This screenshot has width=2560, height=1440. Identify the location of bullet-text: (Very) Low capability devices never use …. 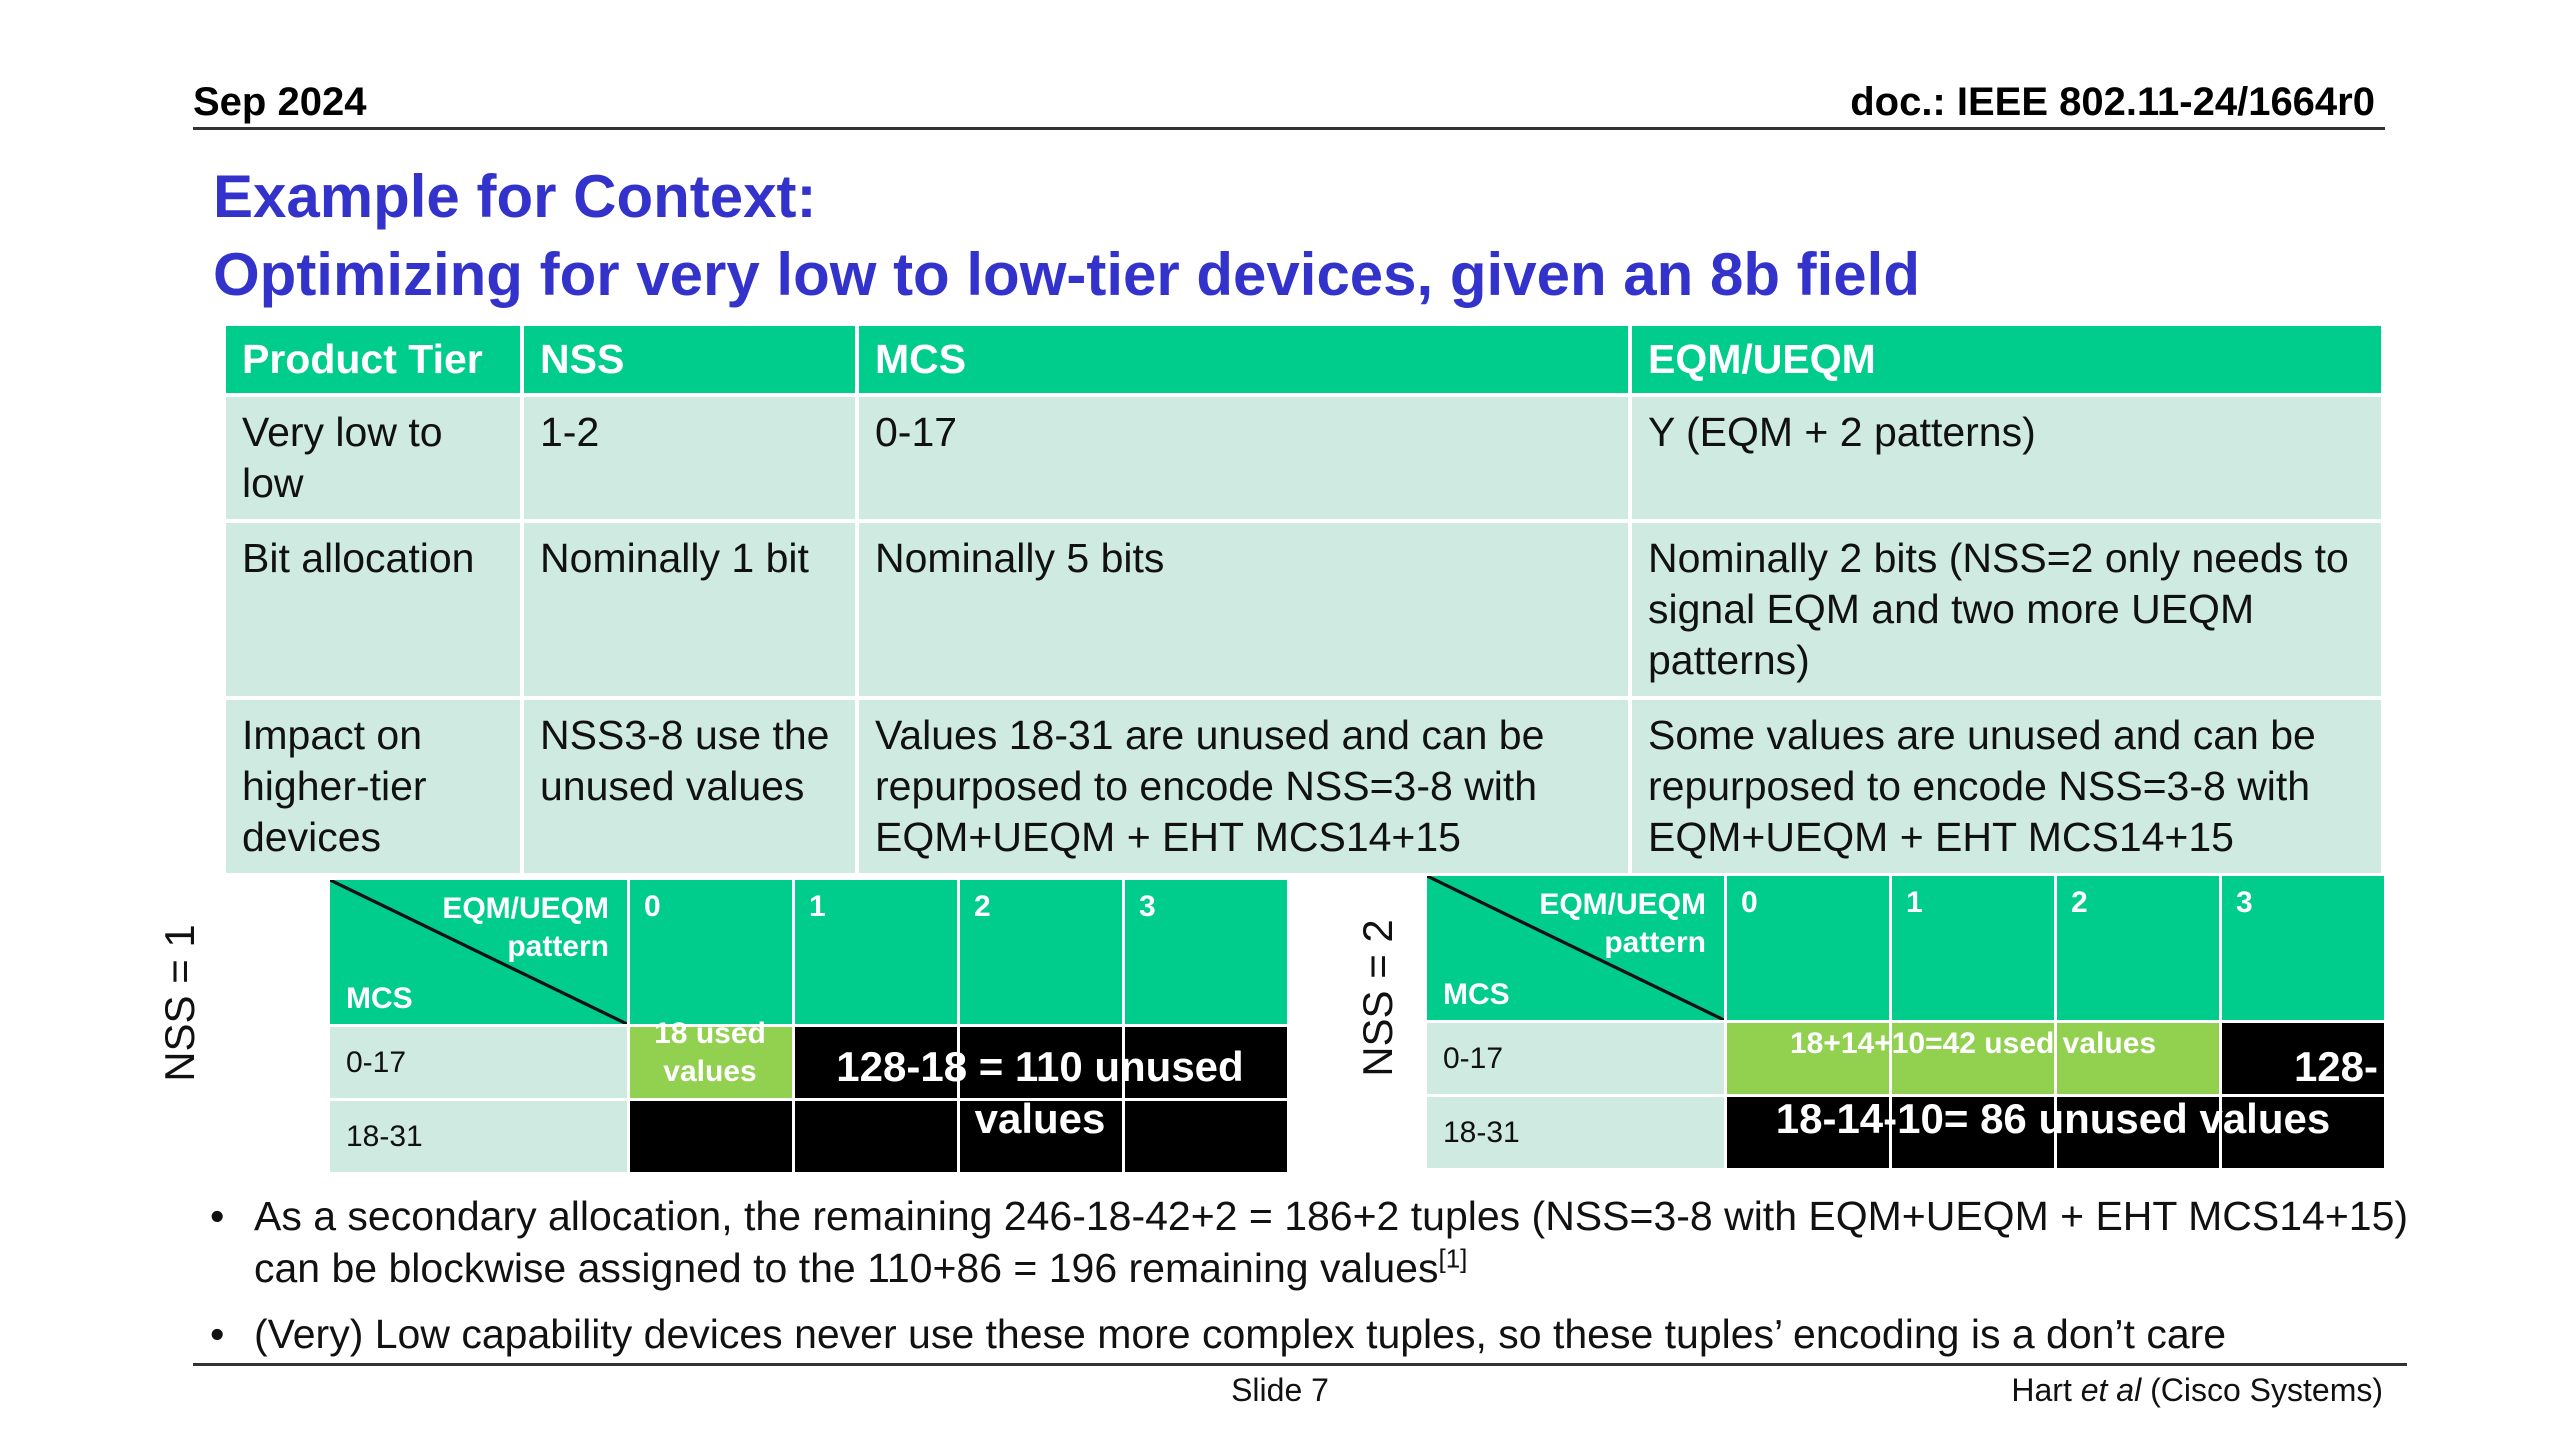
(1240, 1334).